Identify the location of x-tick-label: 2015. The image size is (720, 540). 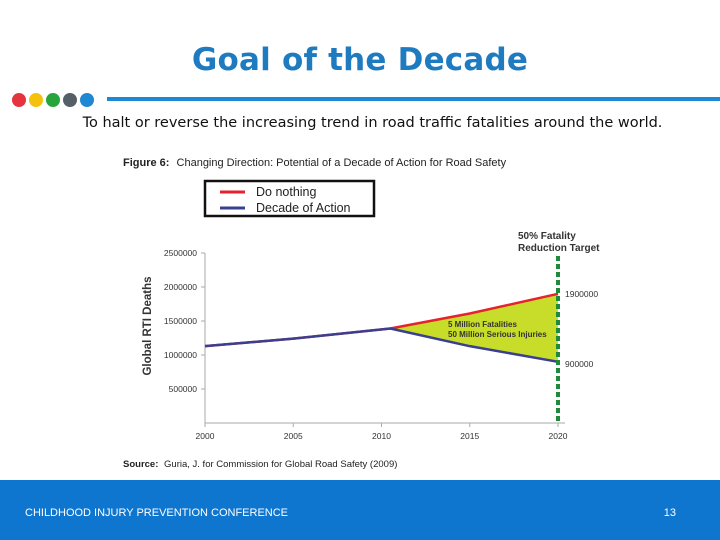
(469, 436).